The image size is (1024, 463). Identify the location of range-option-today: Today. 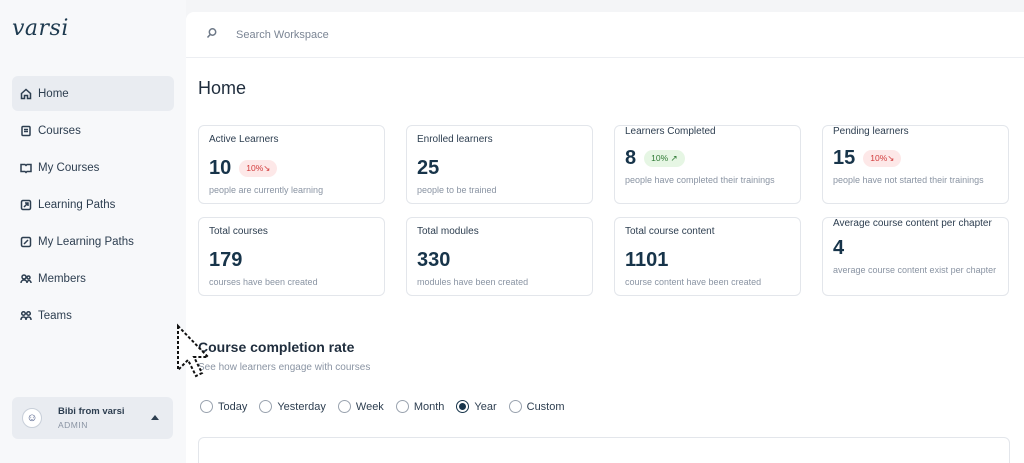
(223, 406).